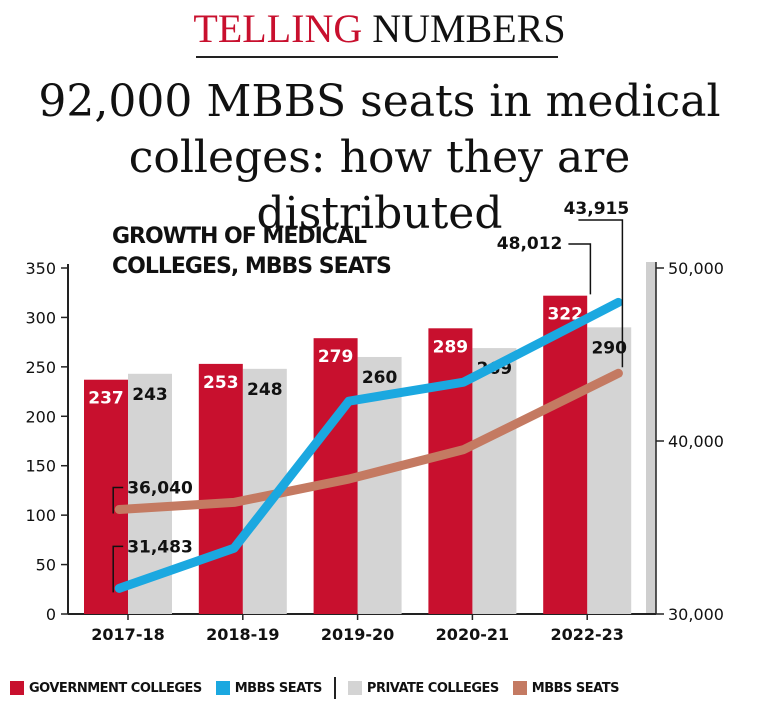 The image size is (759, 705). What do you see at coordinates (597, 209) in the screenshot?
I see `annotation-brown-end: 43,915` at bounding box center [597, 209].